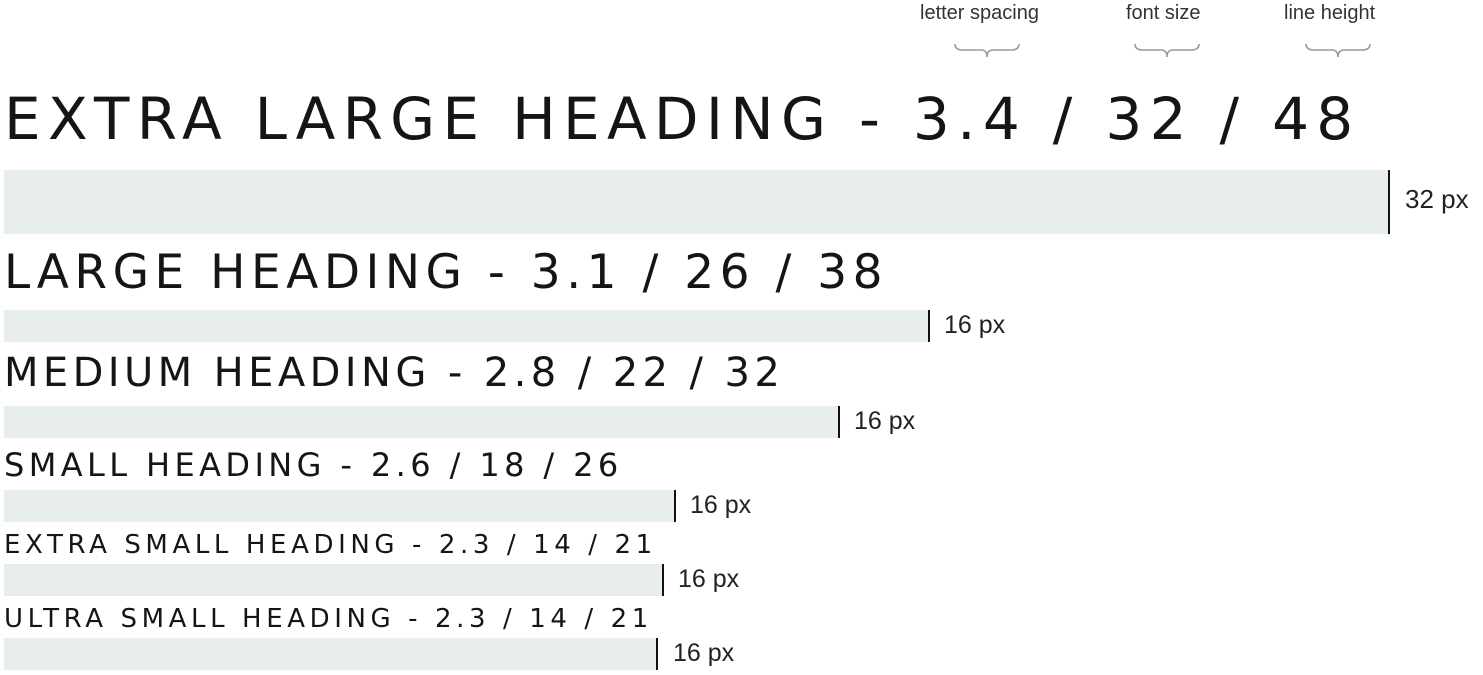 Image resolution: width=1483 pixels, height=675 pixels. What do you see at coordinates (929, 326) in the screenshot?
I see `large-spacing-marker` at bounding box center [929, 326].